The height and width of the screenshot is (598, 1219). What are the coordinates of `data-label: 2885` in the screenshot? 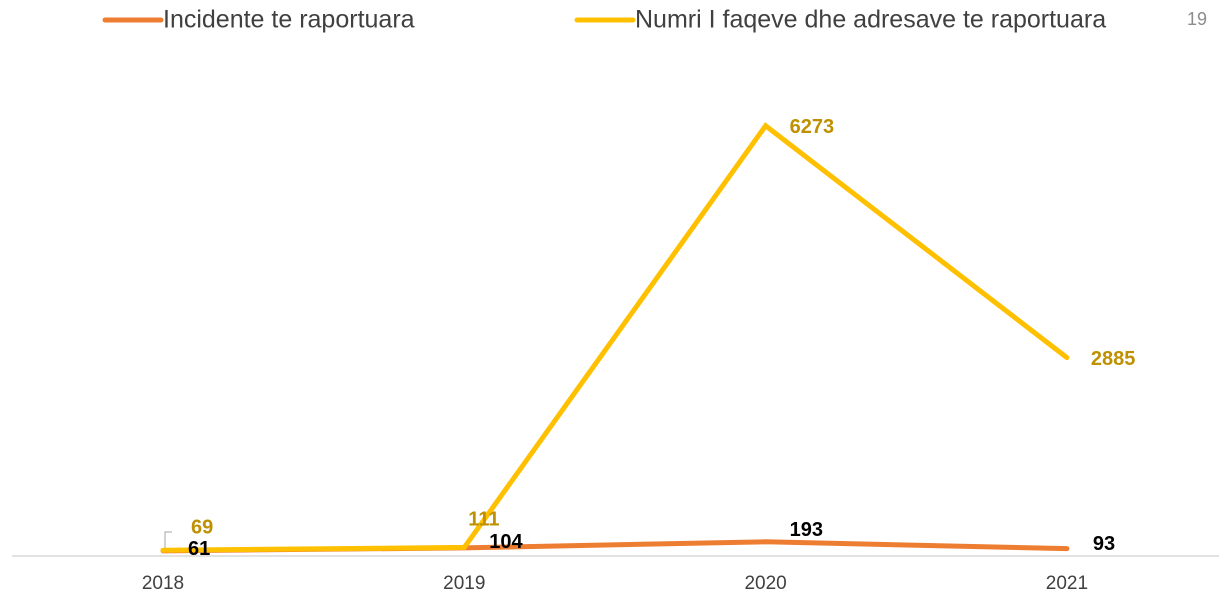 It's located at (1113, 359).